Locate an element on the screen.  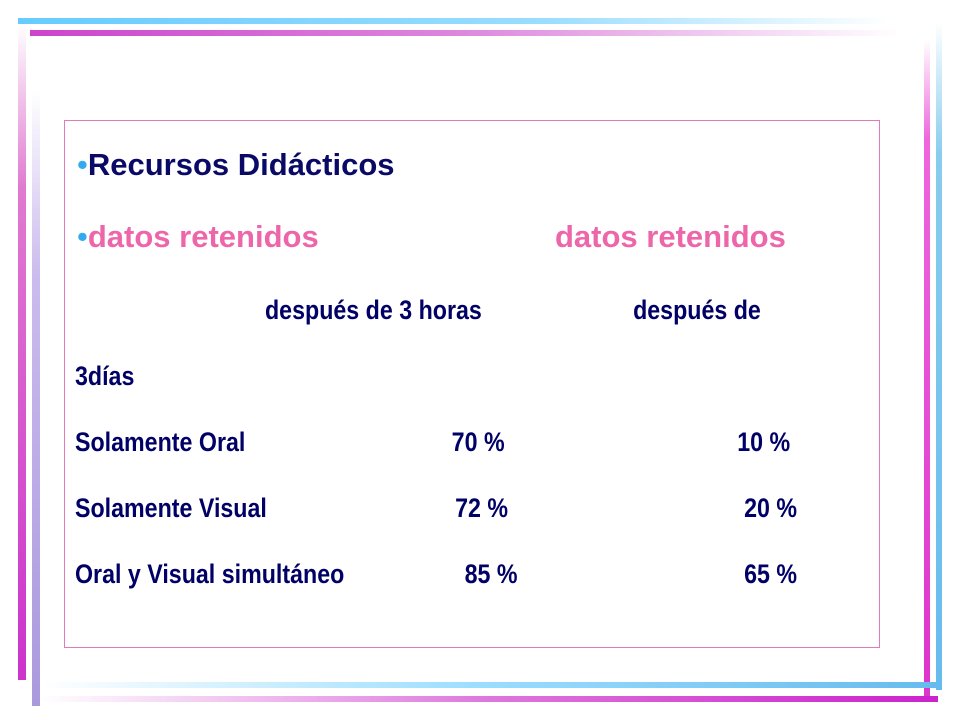
row-value-3-days: 65 % is located at coordinates (771, 574).